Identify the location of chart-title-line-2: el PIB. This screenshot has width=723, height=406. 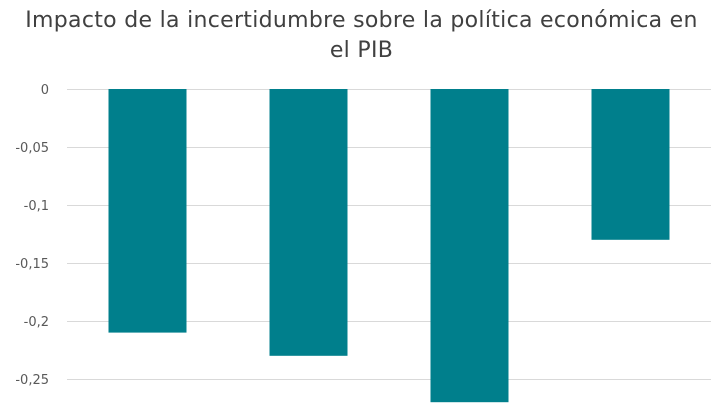
(361, 50).